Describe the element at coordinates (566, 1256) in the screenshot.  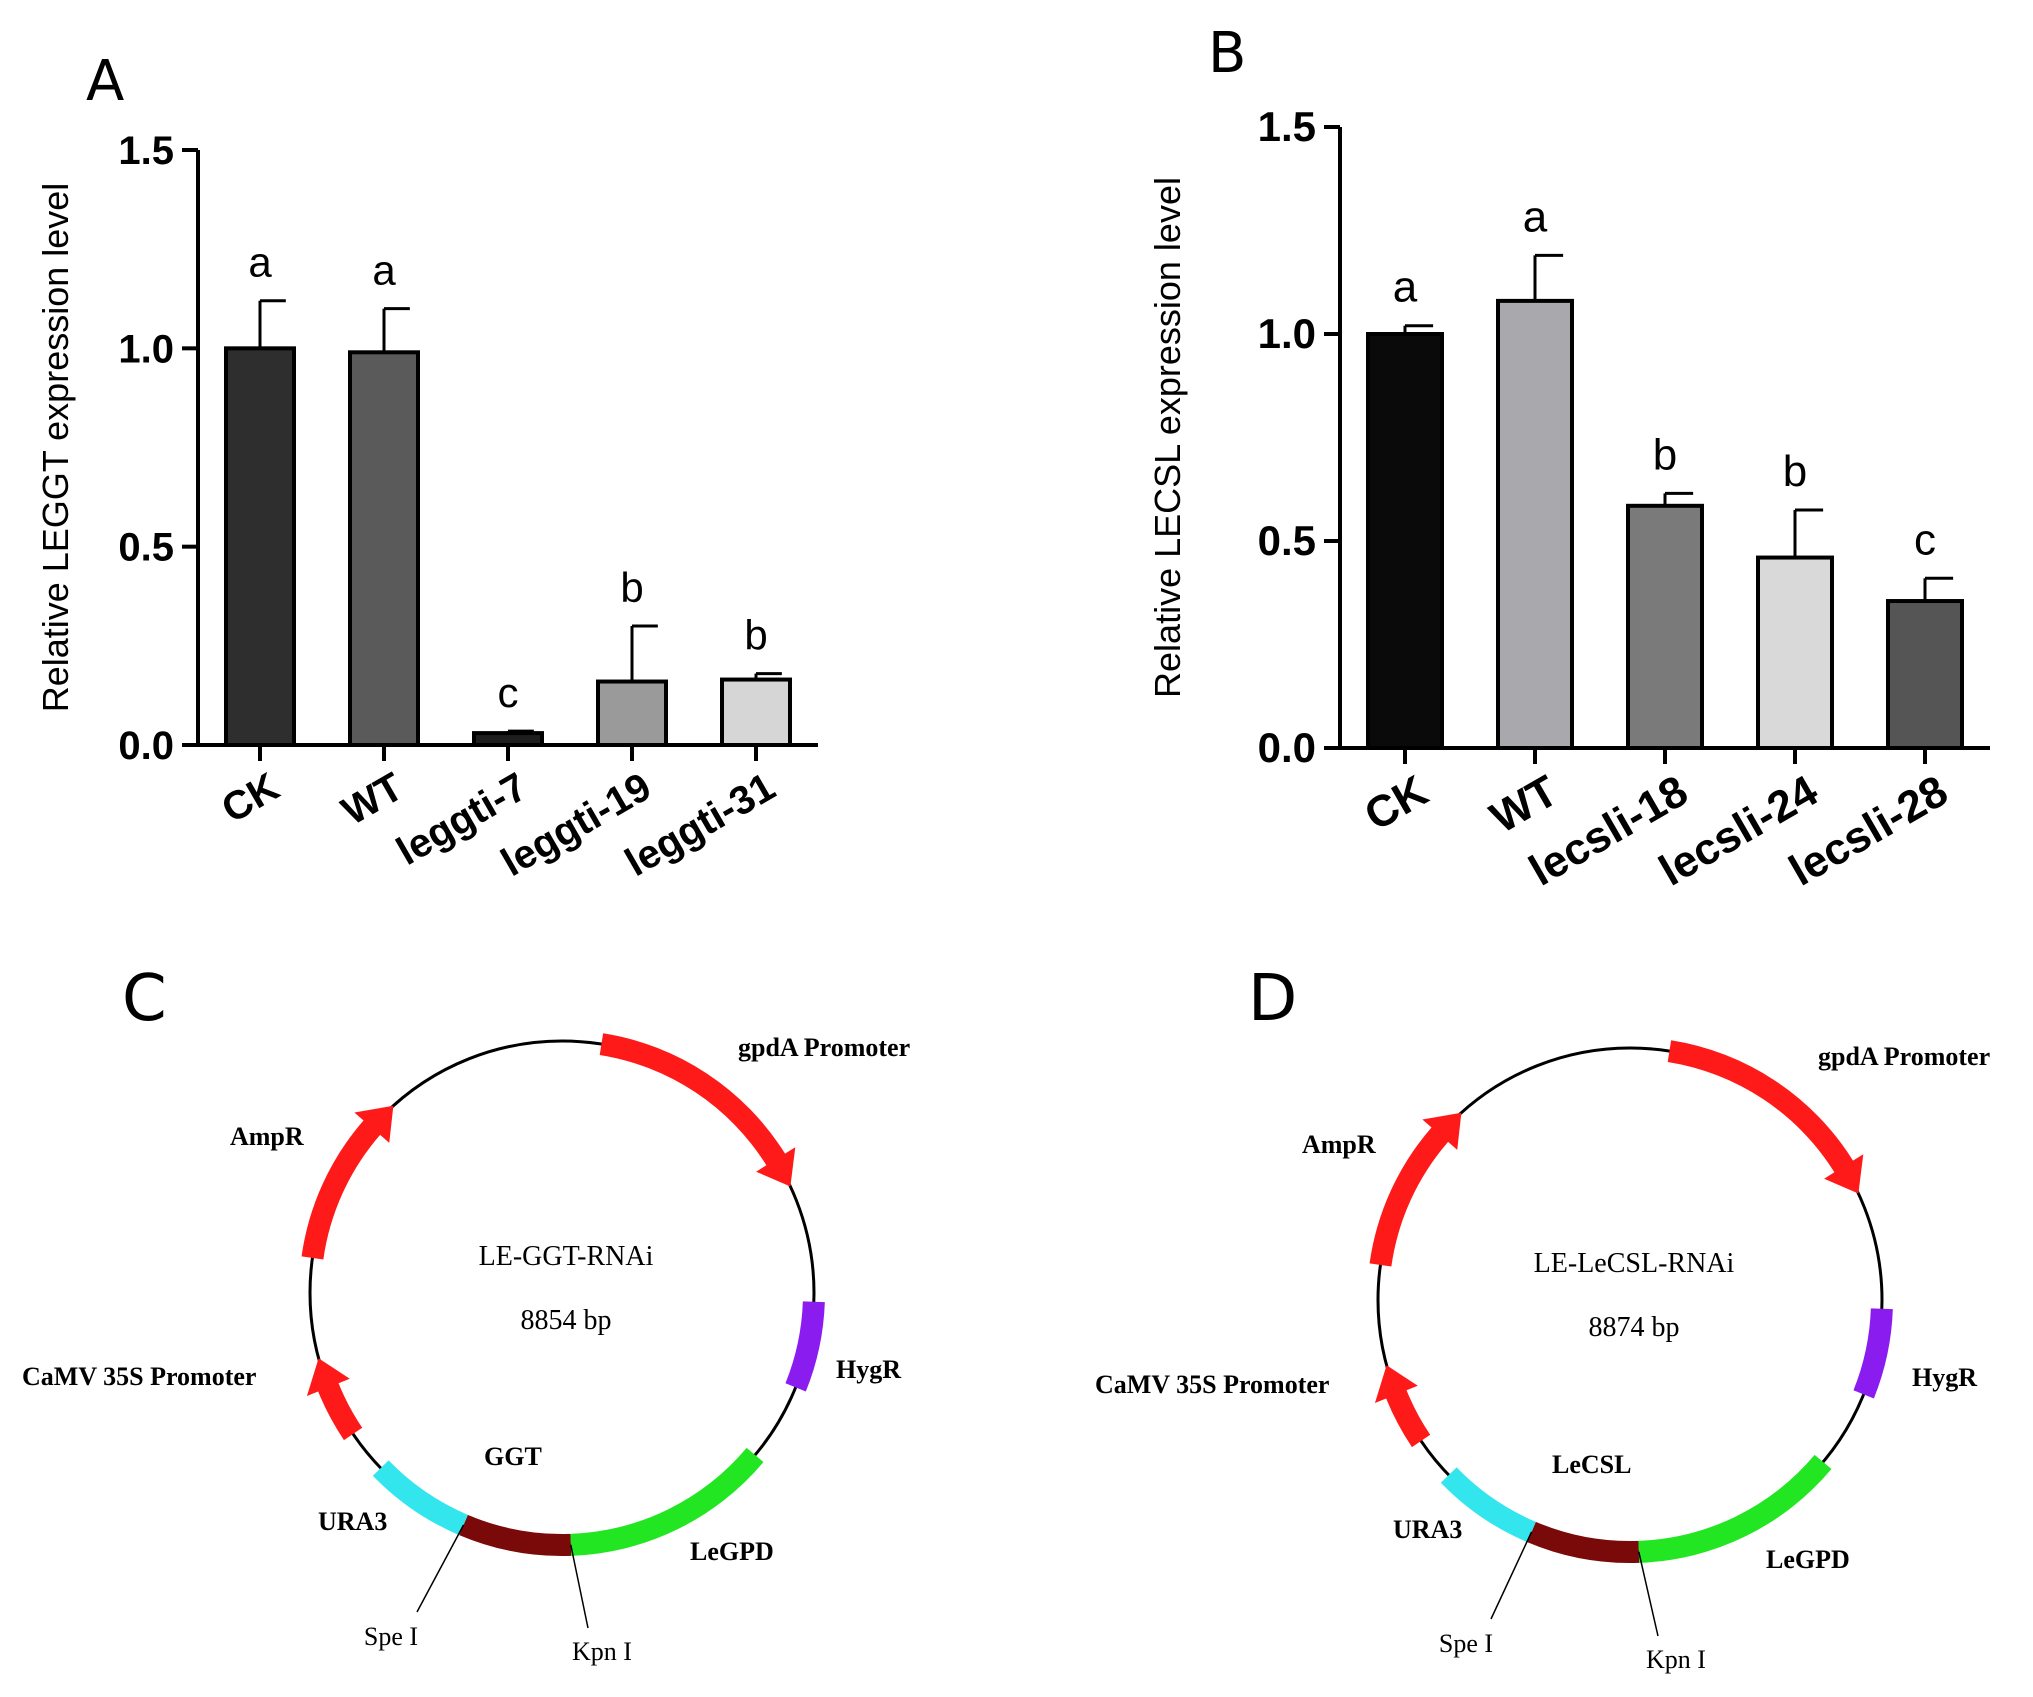
I see `plasmid-name: LE-GGT-RNAi` at that location.